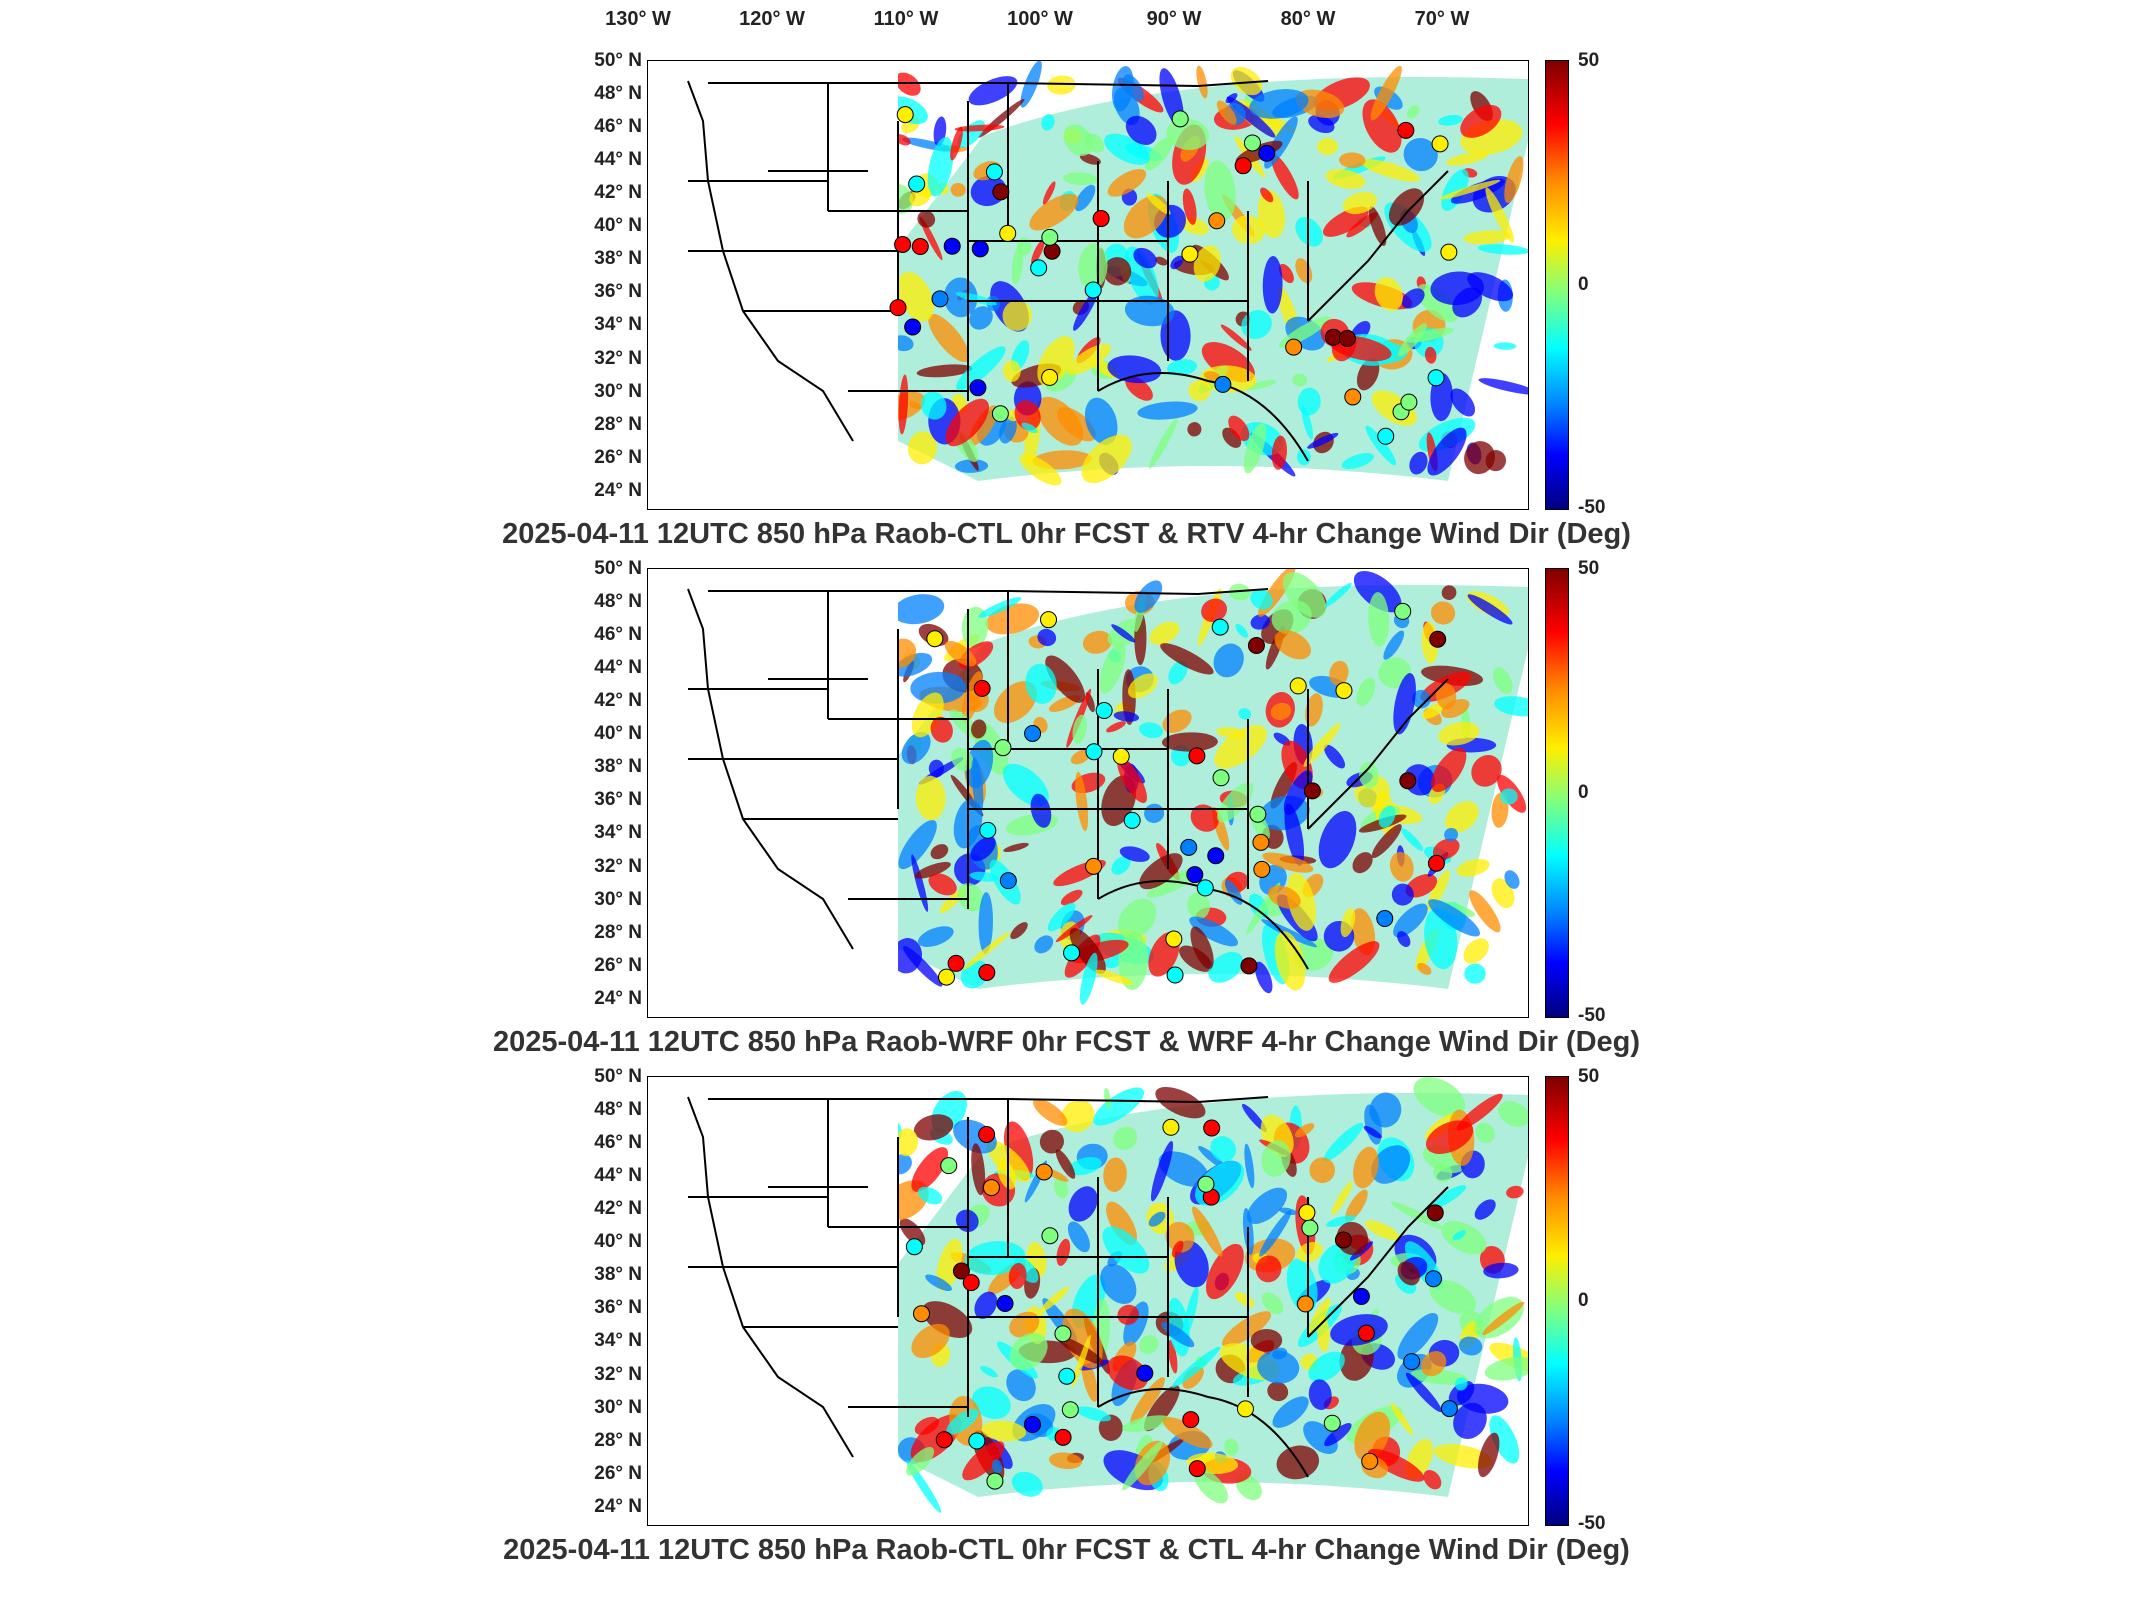 This screenshot has height=1600, width=2133. Describe the element at coordinates (618, 932) in the screenshot. I see `lat-label: 28° N` at that location.